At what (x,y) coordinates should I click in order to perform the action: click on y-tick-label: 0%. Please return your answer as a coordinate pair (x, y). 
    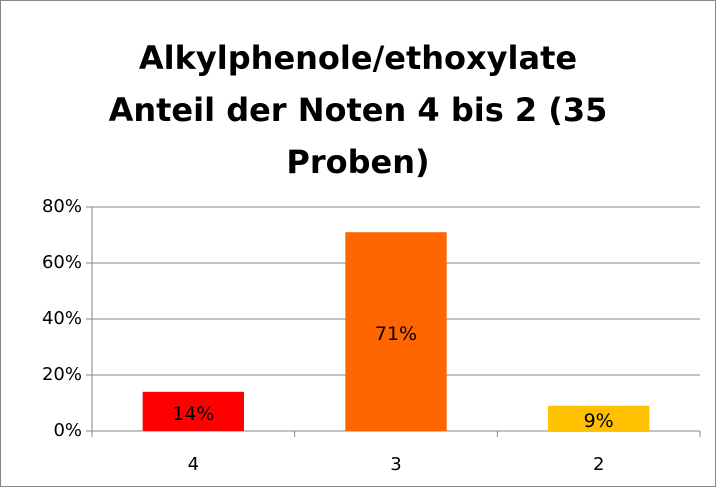
    Looking at the image, I should click on (67, 430).